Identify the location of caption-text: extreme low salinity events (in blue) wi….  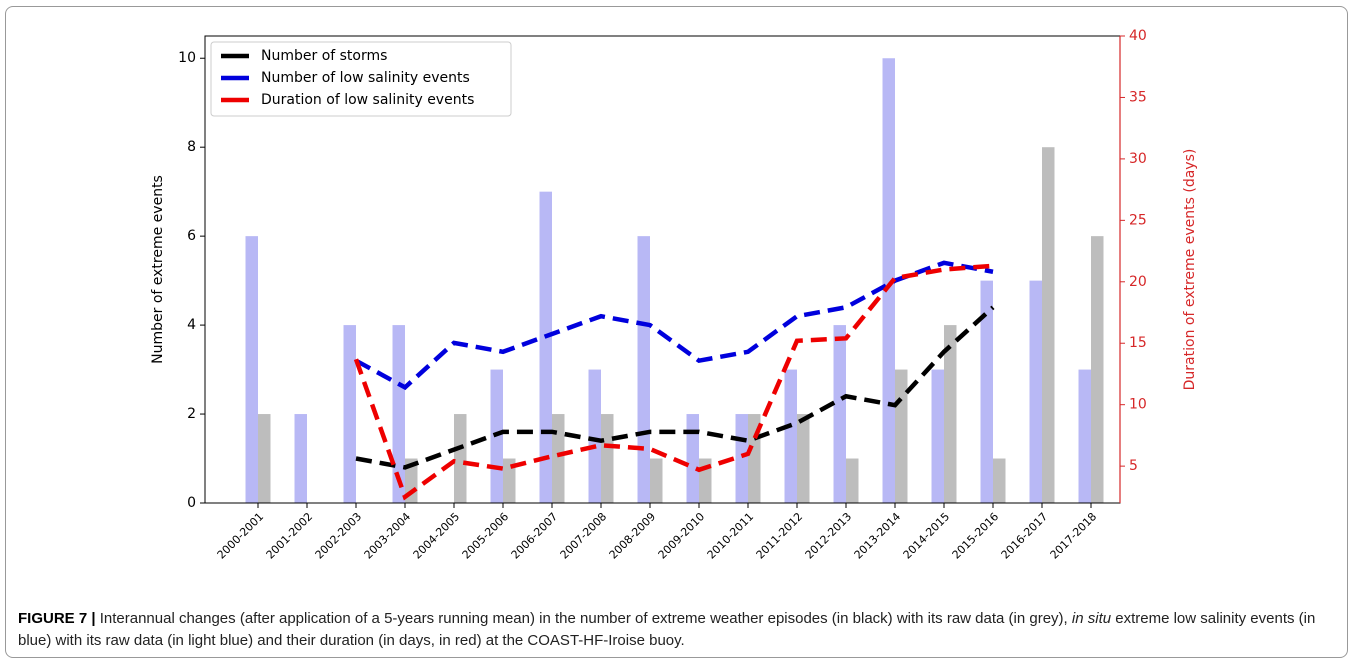
(667, 629).